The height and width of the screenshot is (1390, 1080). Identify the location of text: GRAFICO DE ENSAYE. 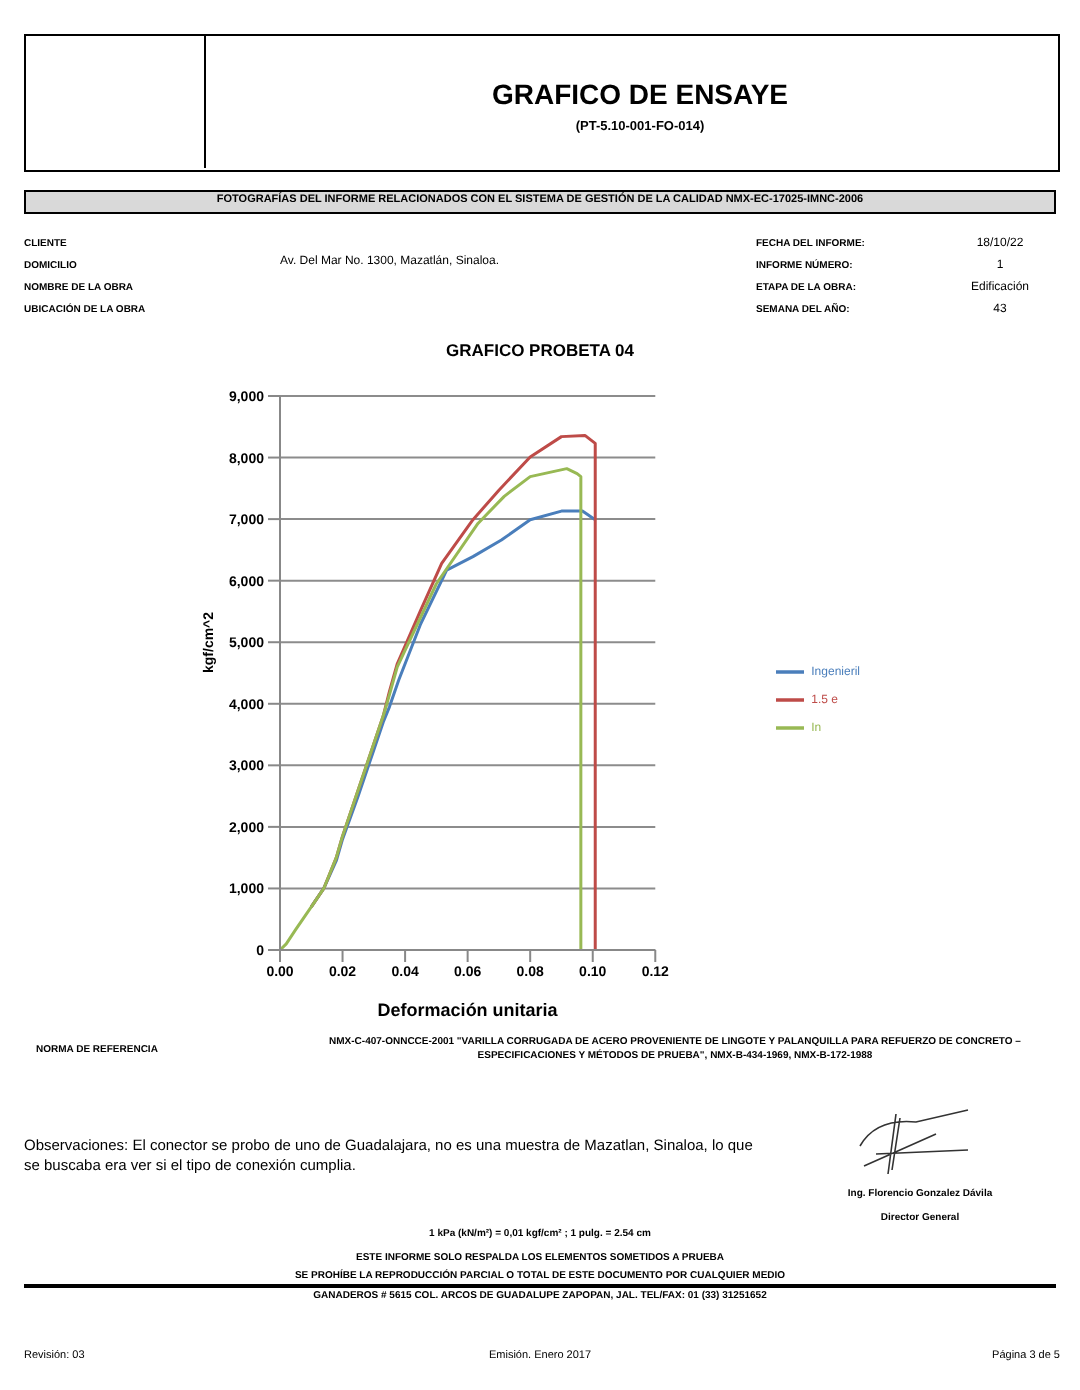
(640, 94).